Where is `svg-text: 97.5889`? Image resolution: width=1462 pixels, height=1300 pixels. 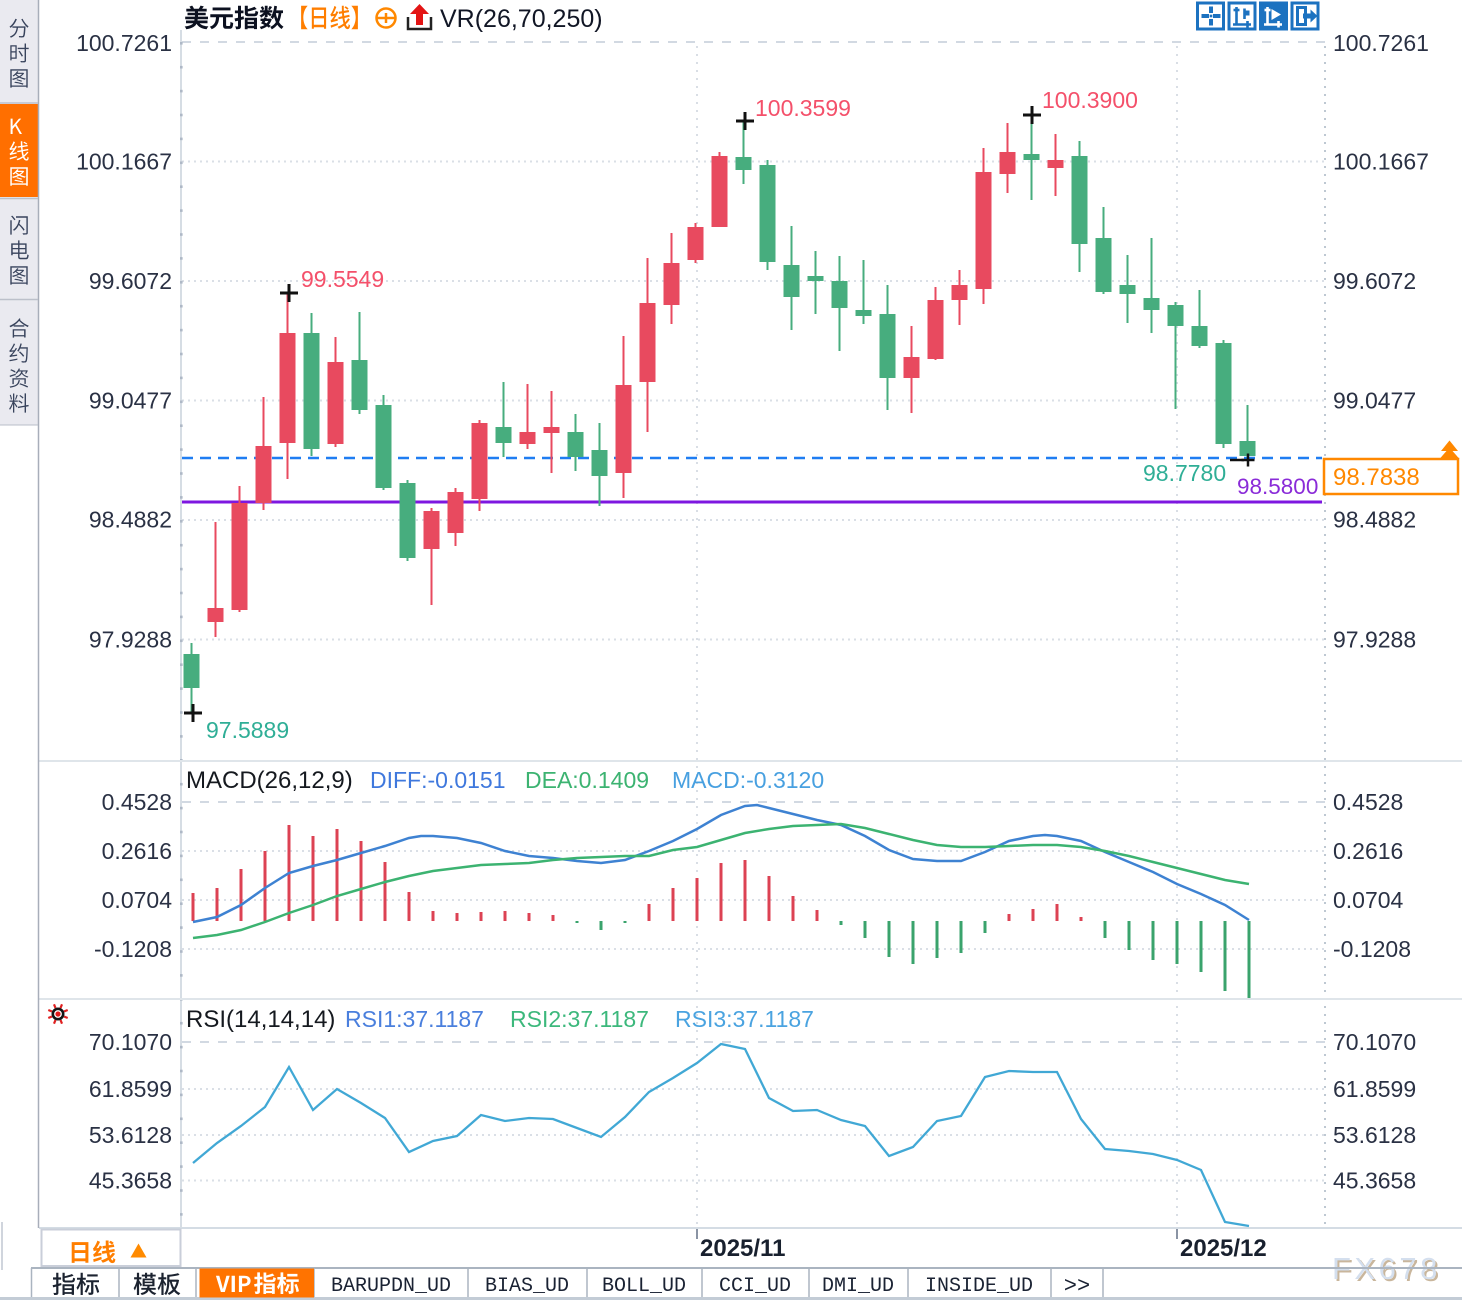 svg-text: 97.5889 is located at coordinates (247, 730).